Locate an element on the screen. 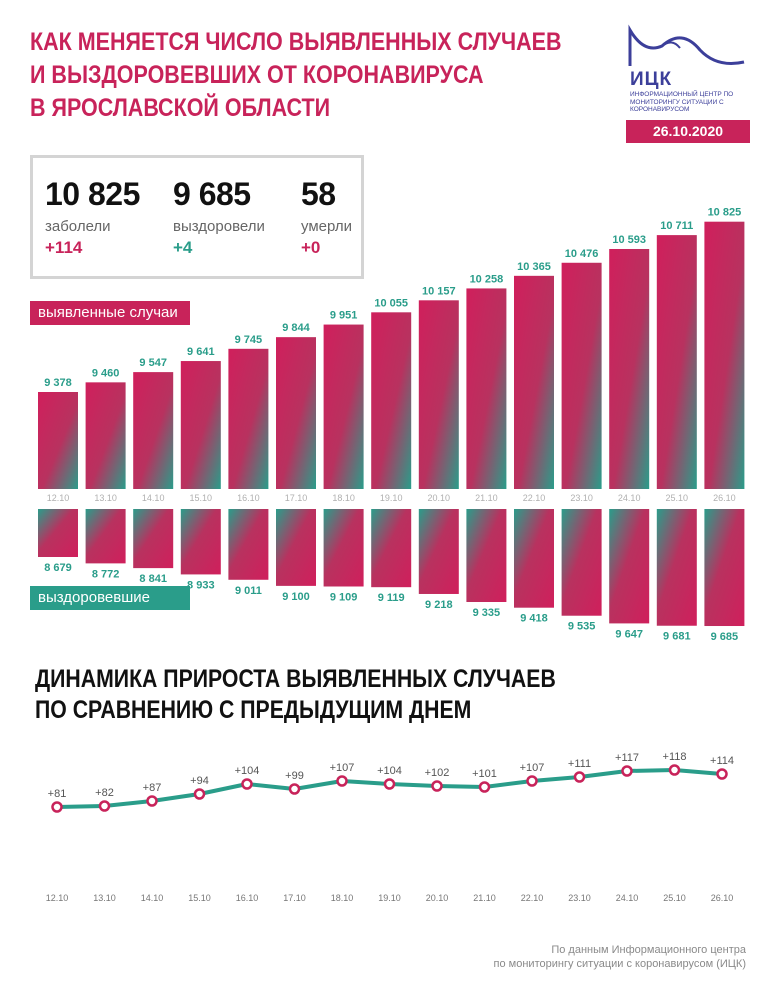  recovered-value-label: 9 685 is located at coordinates (725, 635).